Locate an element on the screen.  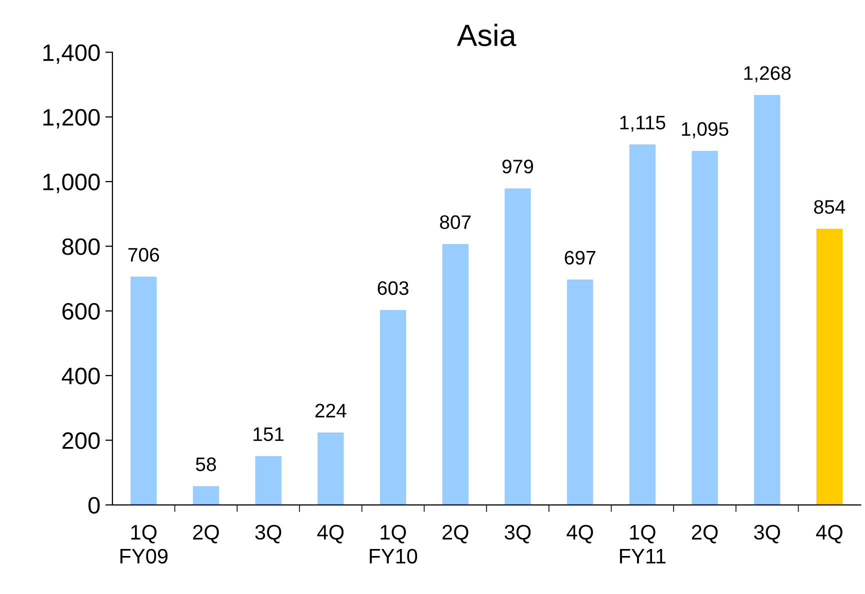
x-tick-label: 1Q FY09 is located at coordinates (144, 544).